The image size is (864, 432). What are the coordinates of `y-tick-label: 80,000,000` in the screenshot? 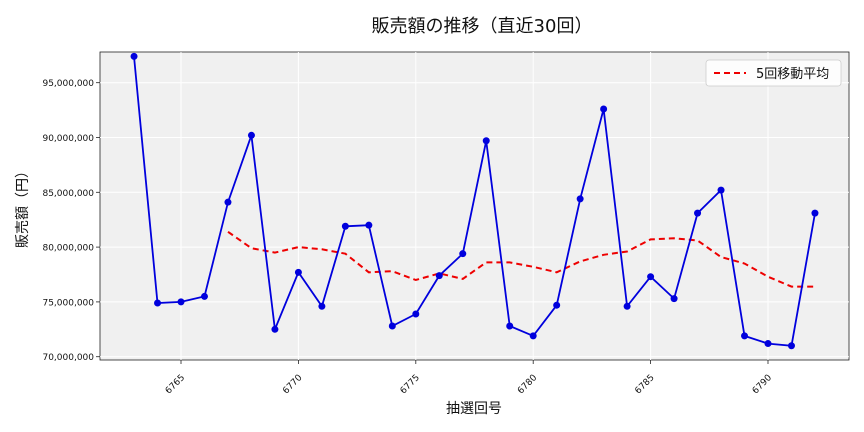 It's located at (68, 249).